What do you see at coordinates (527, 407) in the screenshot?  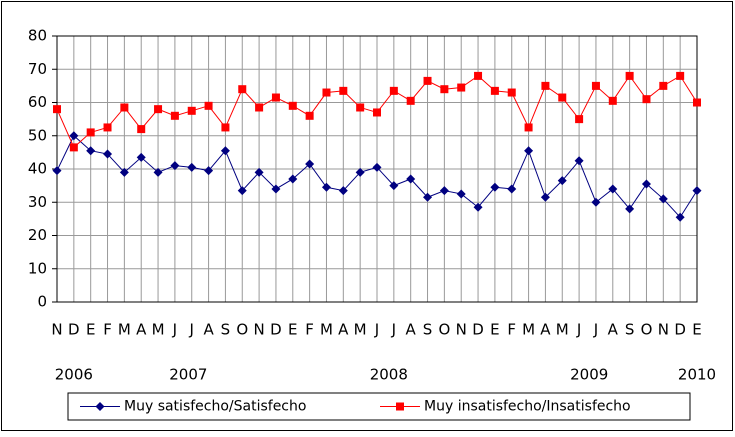 I see `legend-label: Muy insatisfecho/Insatisfecho` at bounding box center [527, 407].